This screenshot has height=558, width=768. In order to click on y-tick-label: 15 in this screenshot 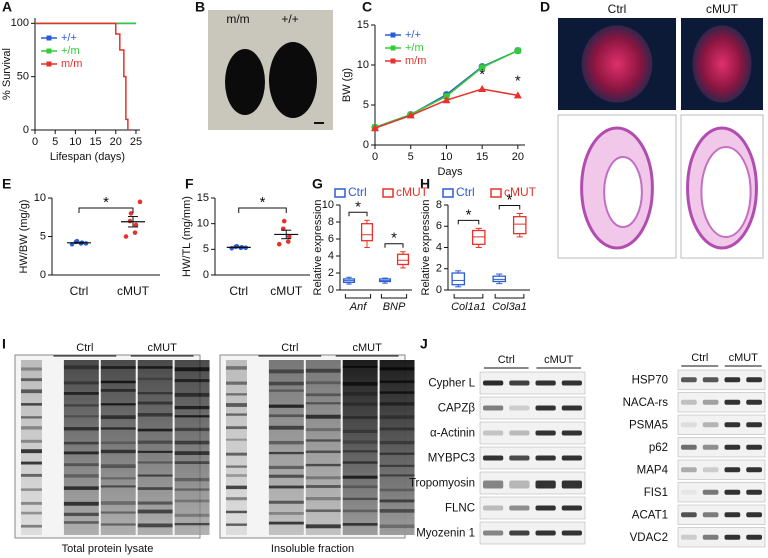, I will do `click(203, 198)`.